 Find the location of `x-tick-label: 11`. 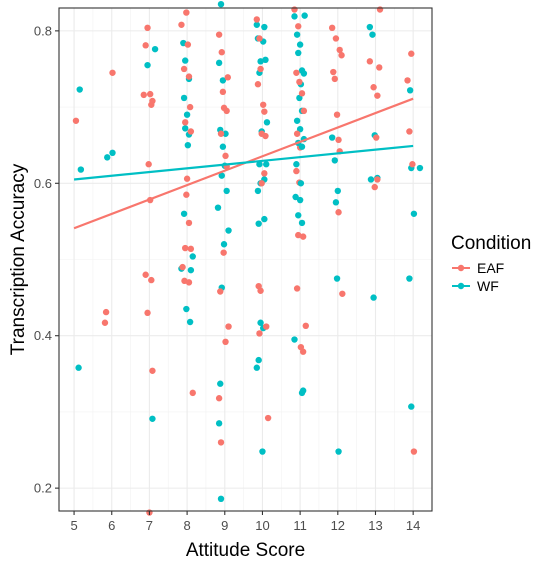

x-tick-label: 11 is located at coordinates (300, 525).